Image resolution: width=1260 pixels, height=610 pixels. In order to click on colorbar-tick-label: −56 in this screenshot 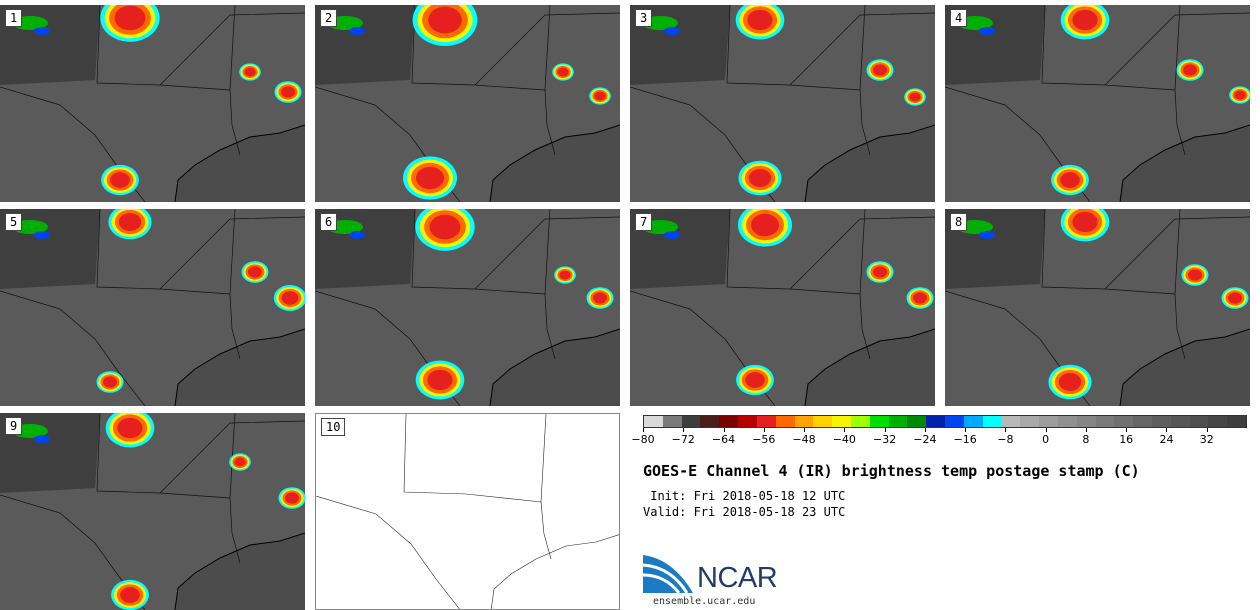, I will do `click(764, 439)`.